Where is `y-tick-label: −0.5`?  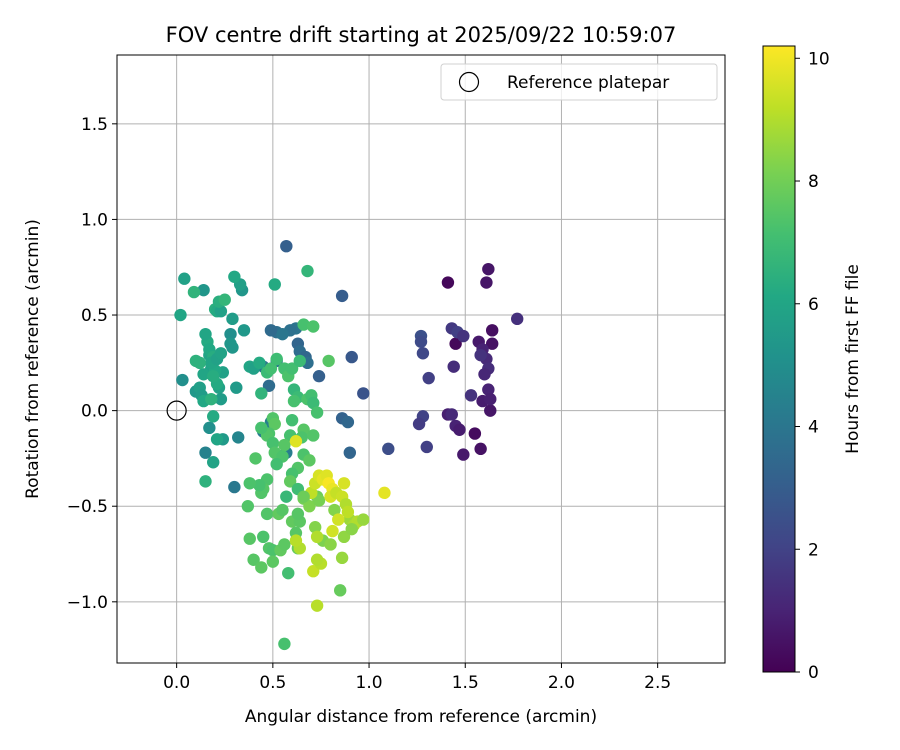 y-tick-label: −0.5 is located at coordinates (87, 507).